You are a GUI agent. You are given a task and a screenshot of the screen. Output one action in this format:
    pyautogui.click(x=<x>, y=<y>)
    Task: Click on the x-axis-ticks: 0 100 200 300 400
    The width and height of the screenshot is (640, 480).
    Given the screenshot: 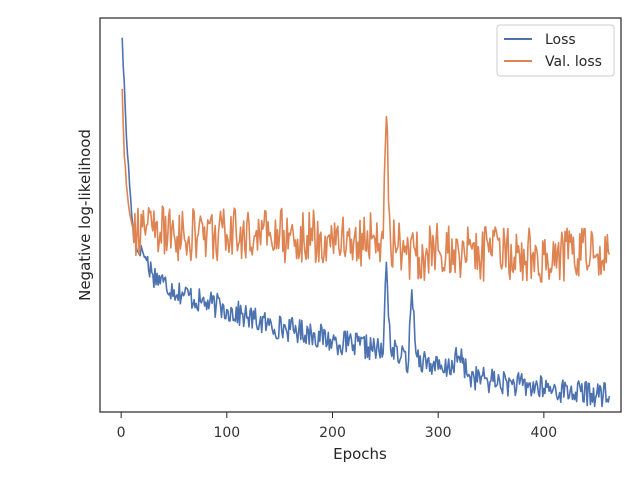 What is the action you would take?
    pyautogui.click(x=337, y=426)
    